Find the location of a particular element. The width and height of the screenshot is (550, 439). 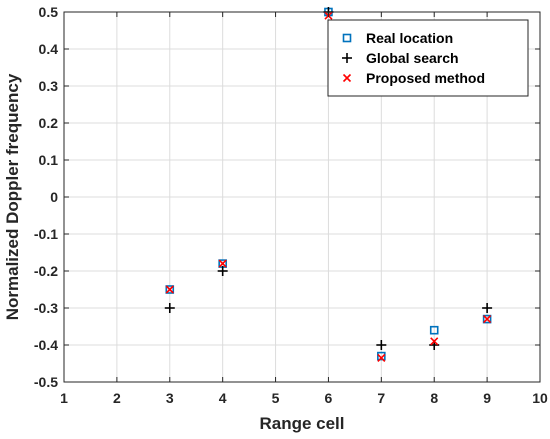

y-axis-title: Normalized Doppler frequency is located at coordinates (12, 196).